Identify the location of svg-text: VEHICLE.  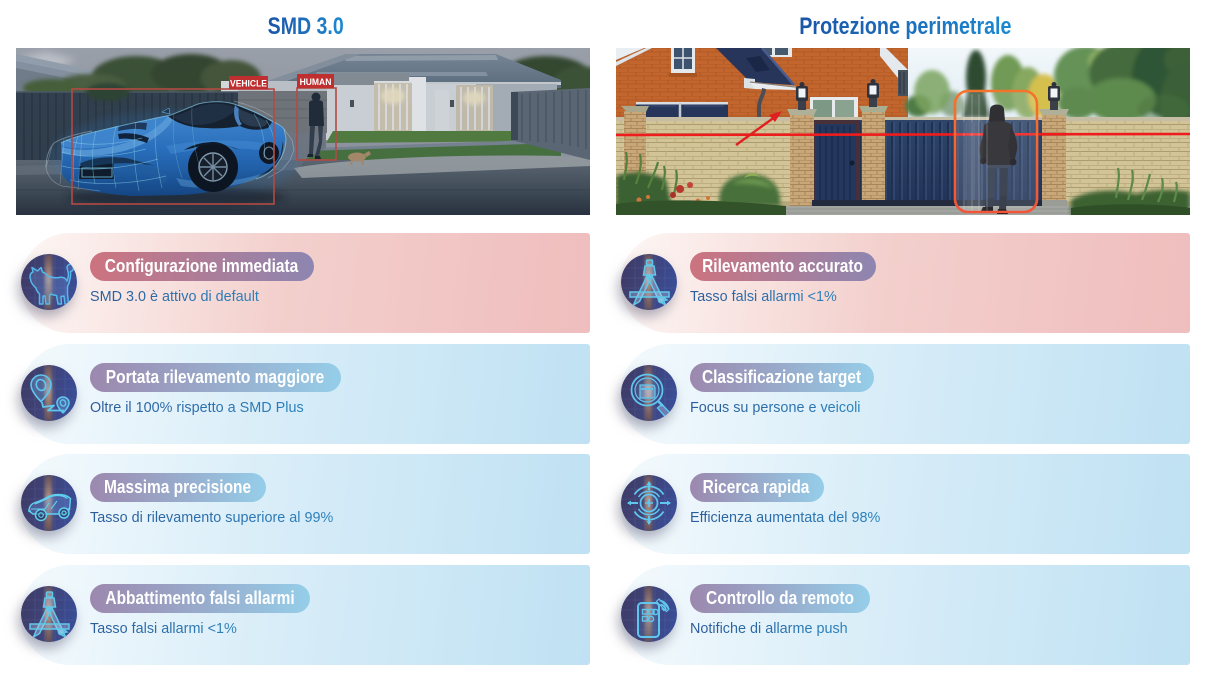
(248, 83).